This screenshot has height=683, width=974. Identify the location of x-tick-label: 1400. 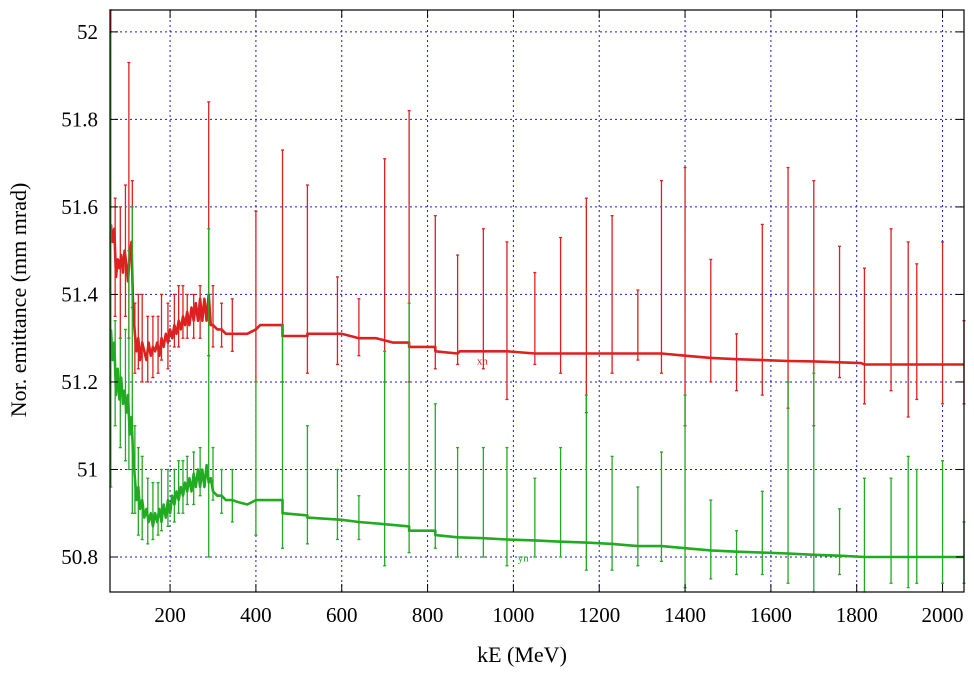
(685, 615).